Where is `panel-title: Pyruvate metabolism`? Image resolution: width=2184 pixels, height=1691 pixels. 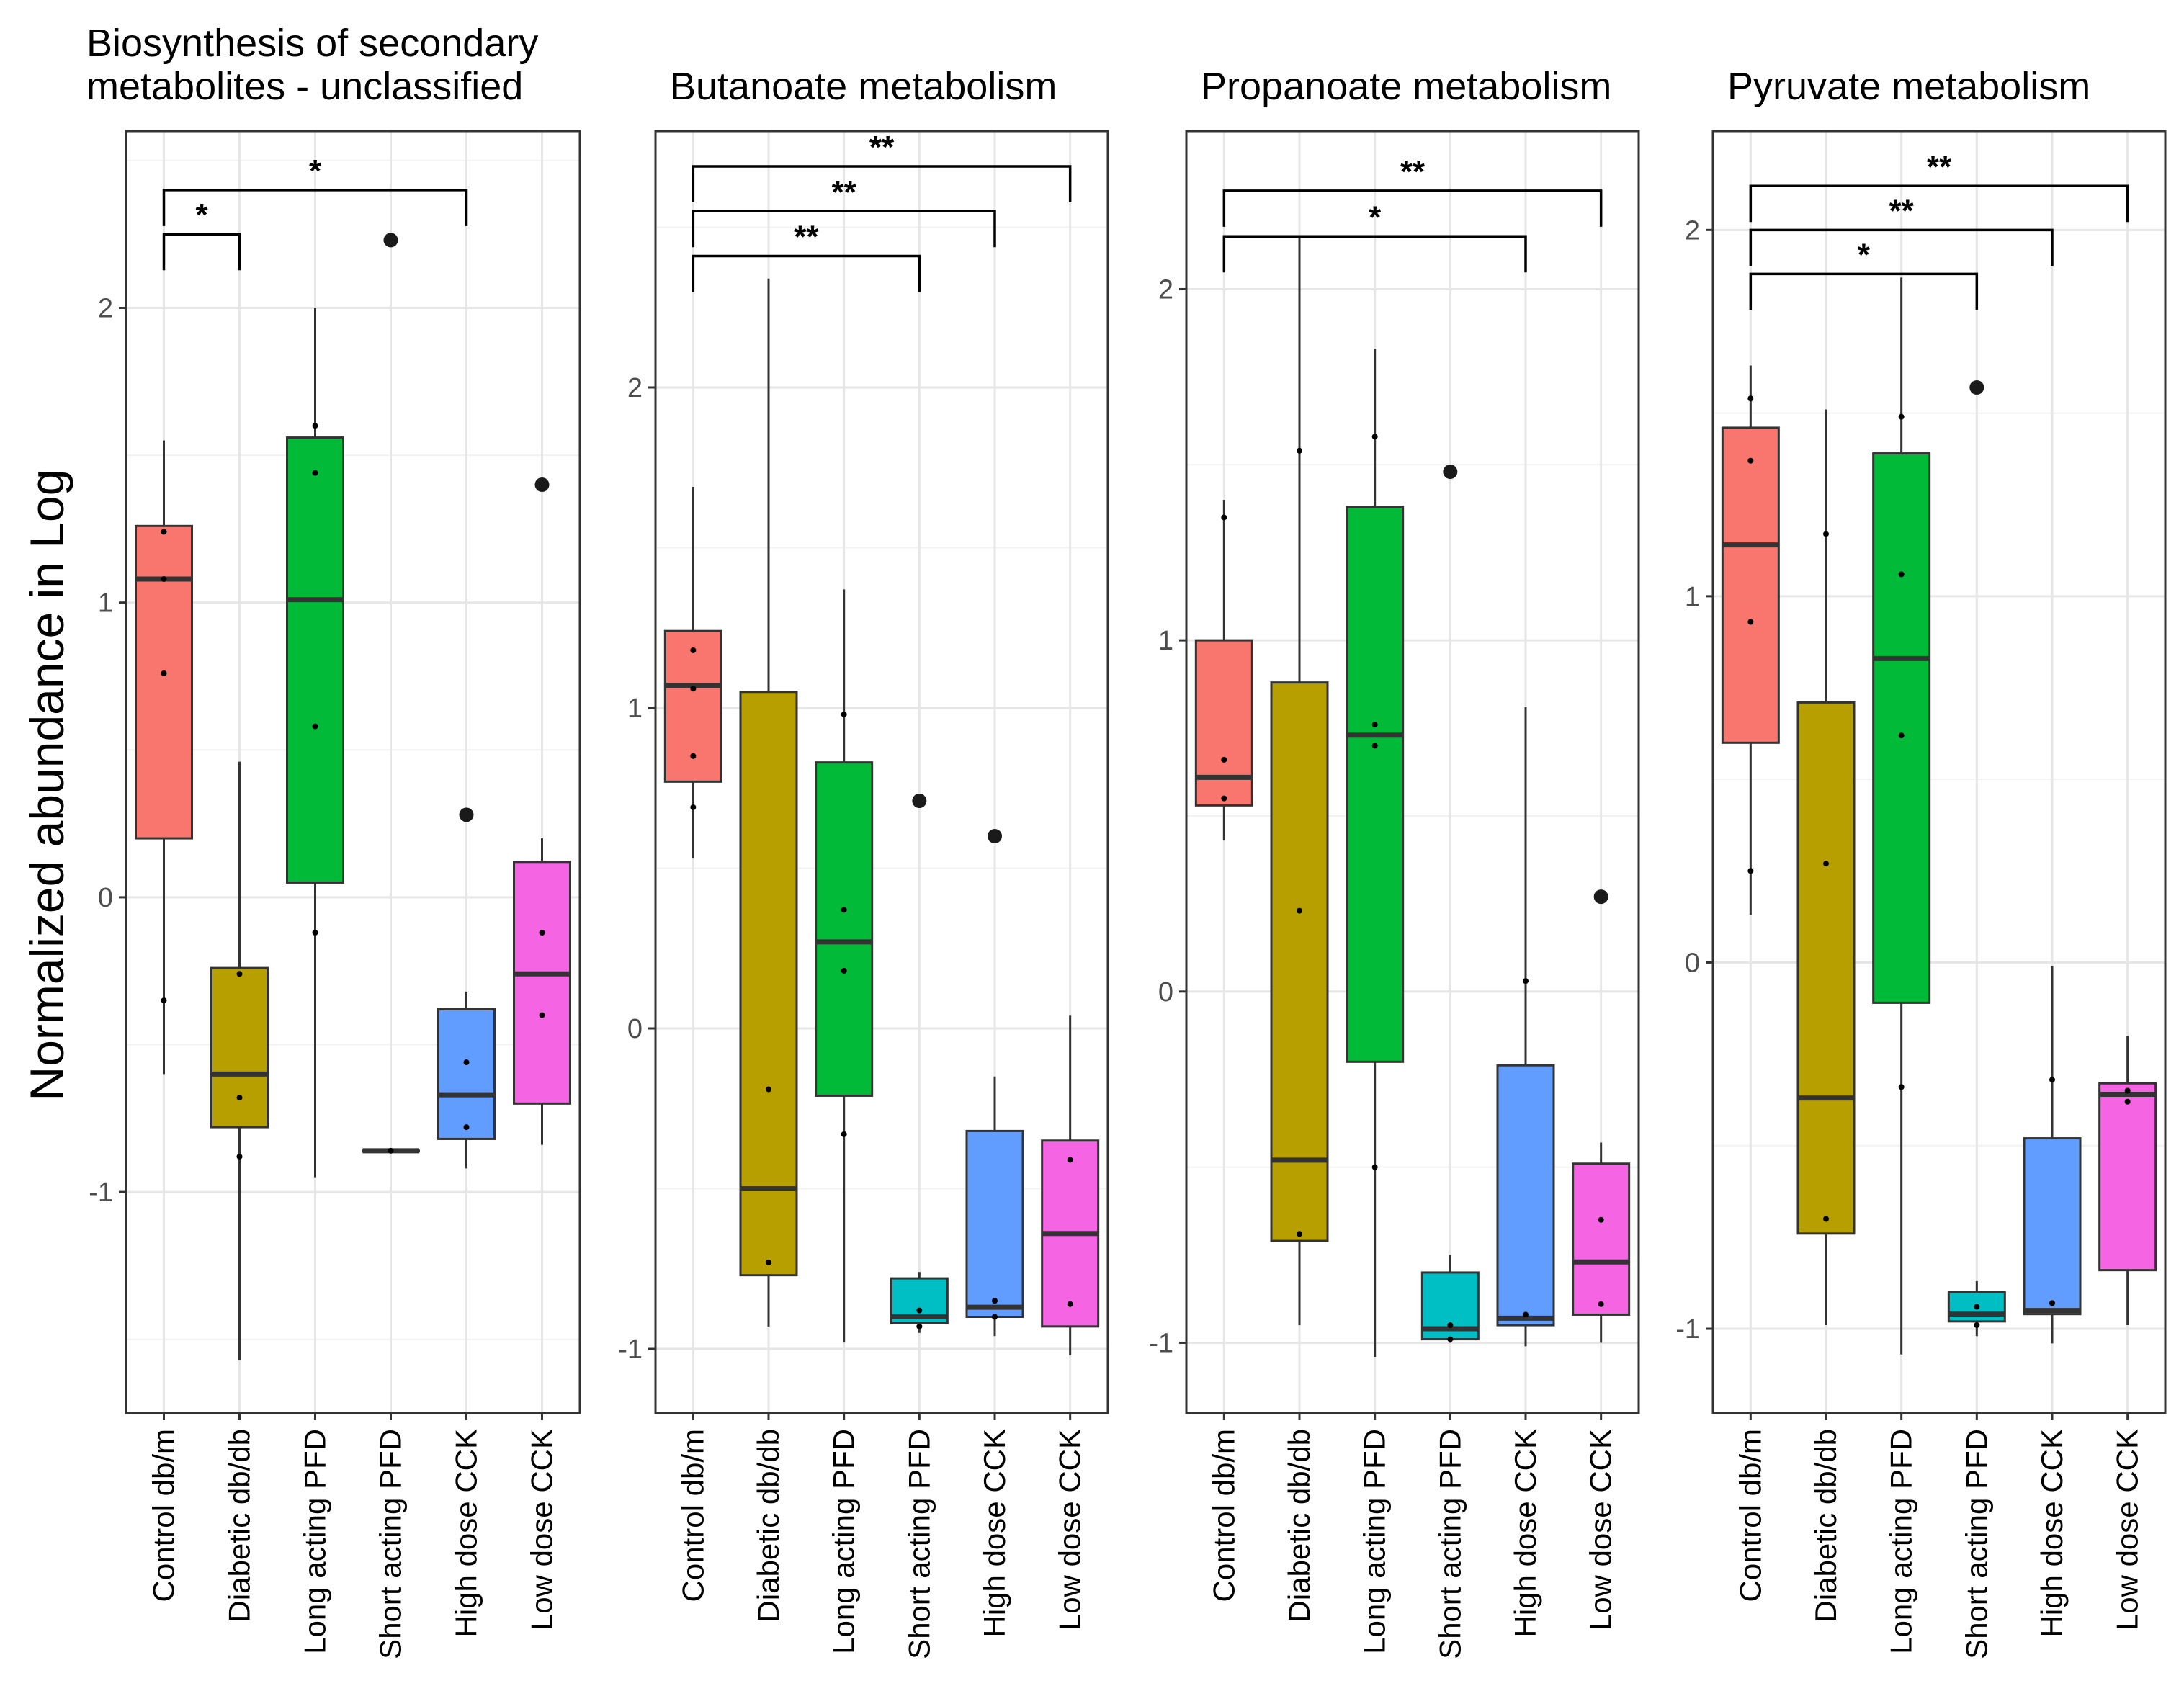
panel-title: Pyruvate metabolism is located at coordinates (1909, 87).